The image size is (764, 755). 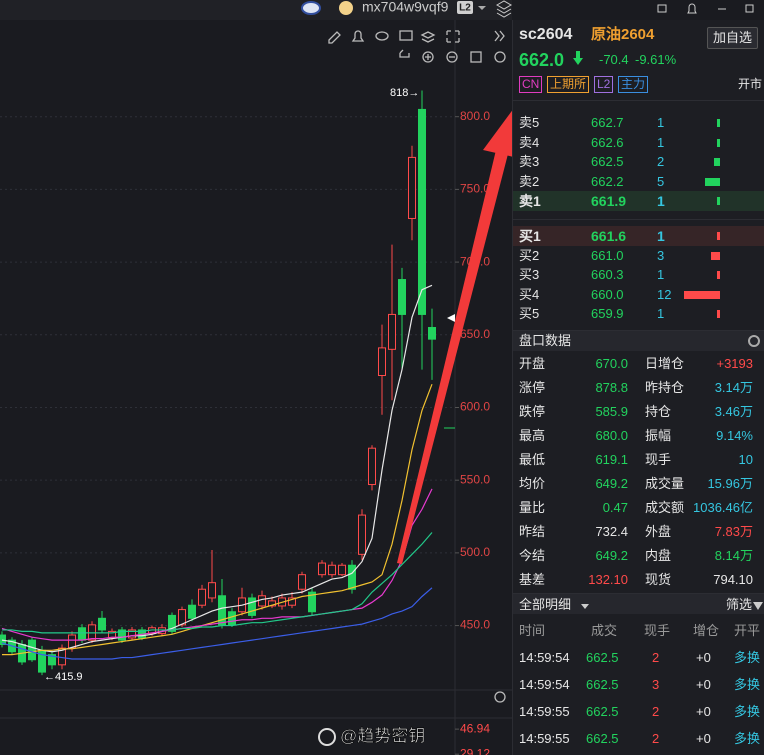 What do you see at coordinates (658, 435) in the screenshot?
I see `data-label: 振幅` at bounding box center [658, 435].